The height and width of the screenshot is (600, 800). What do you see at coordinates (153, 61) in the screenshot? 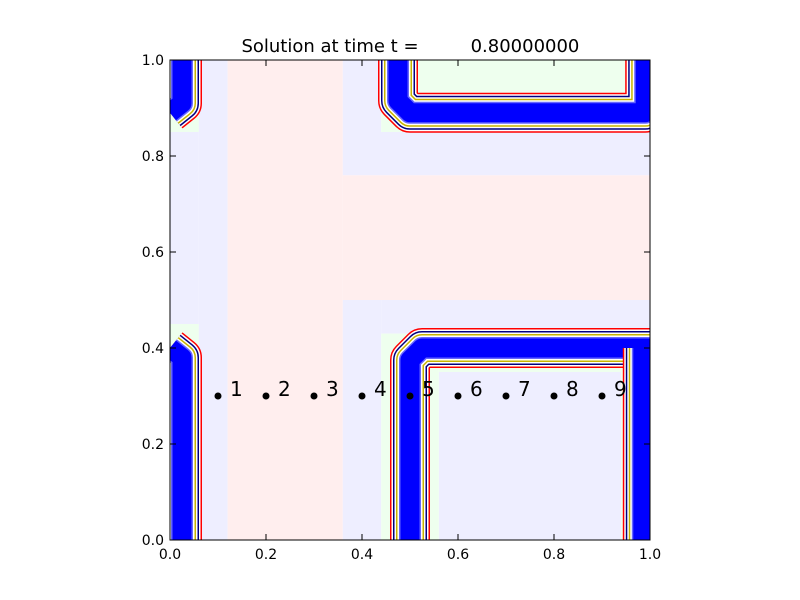
I see `y-tick-label-5: 1.0` at bounding box center [153, 61].